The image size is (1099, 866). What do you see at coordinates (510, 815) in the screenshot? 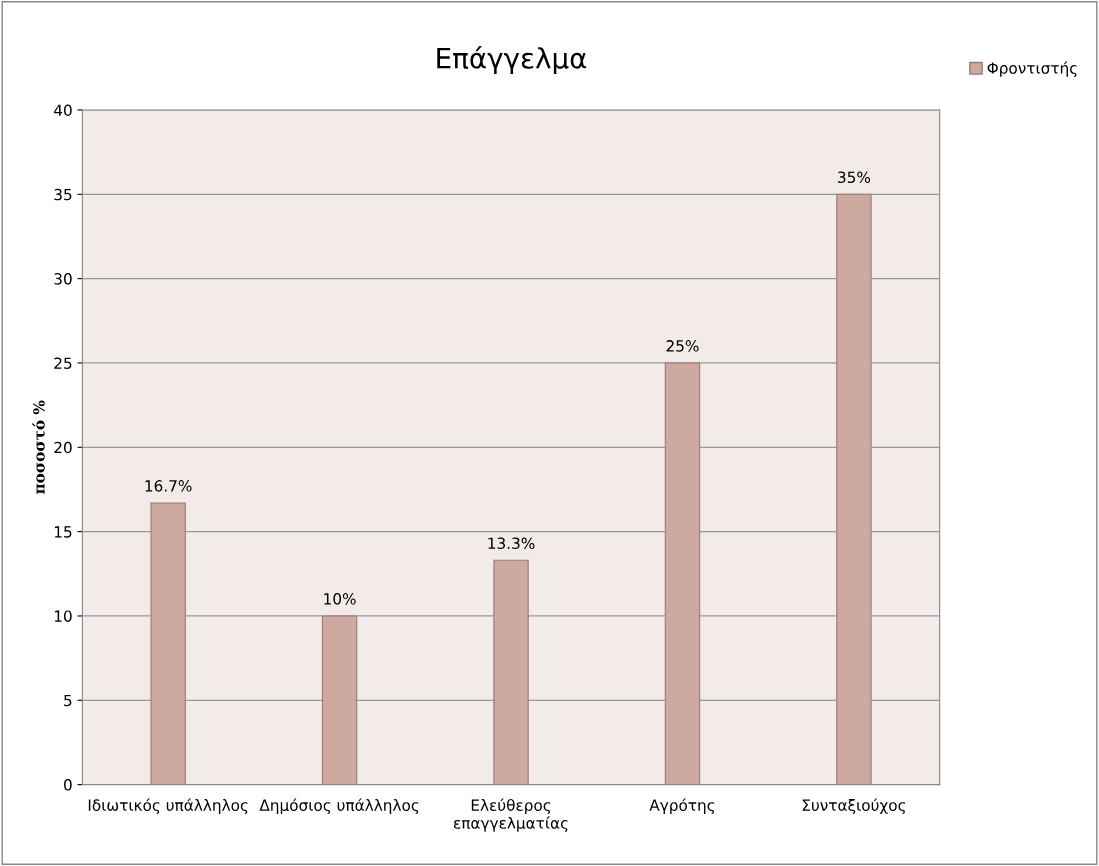
I see `x-tick-label: Ελεύθερος επαγγελματίας` at bounding box center [510, 815].